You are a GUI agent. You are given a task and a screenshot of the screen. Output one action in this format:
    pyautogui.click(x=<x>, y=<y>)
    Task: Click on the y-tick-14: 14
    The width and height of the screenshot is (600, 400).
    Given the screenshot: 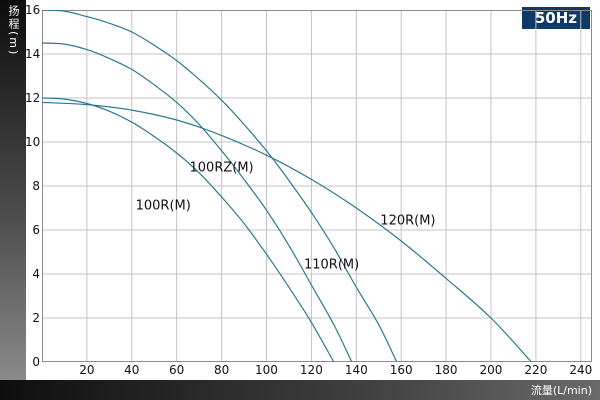 What is the action you would take?
    pyautogui.click(x=33, y=54)
    